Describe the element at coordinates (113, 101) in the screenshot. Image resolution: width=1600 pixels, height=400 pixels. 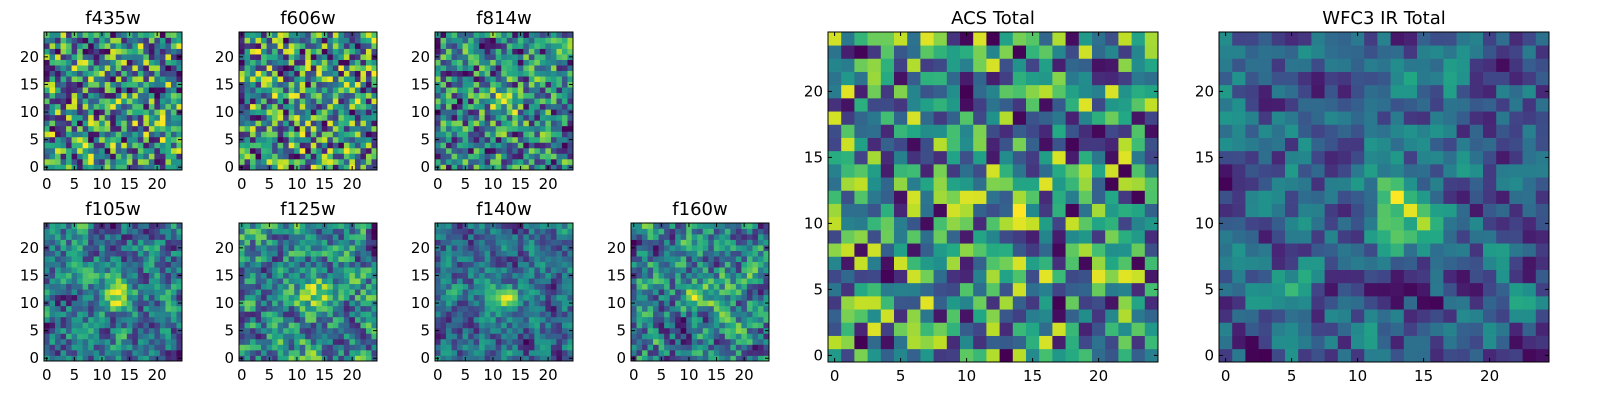
I see `heatmap-cells` at that location.